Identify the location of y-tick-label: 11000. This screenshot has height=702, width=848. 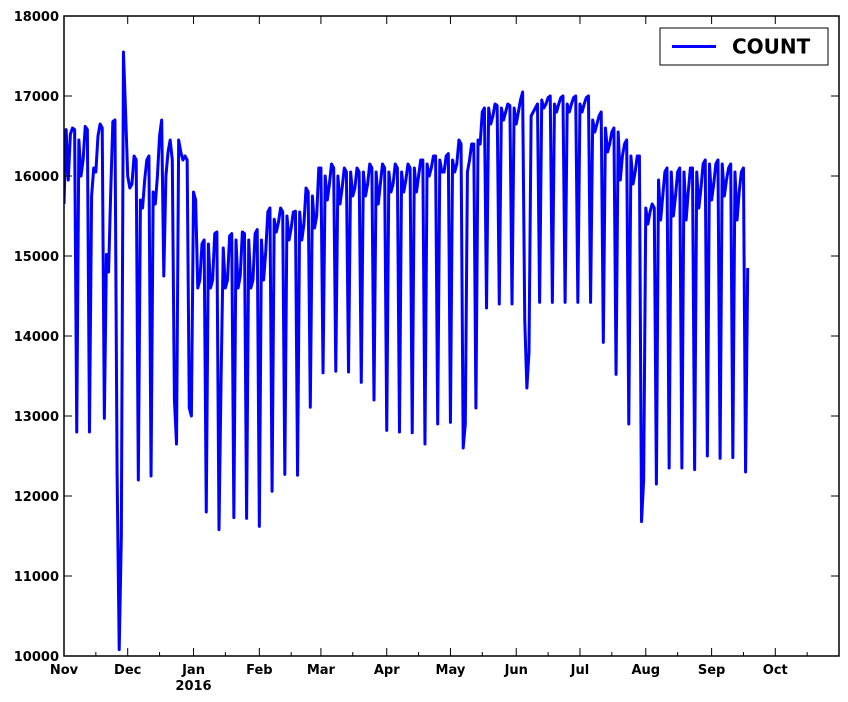
(36, 577).